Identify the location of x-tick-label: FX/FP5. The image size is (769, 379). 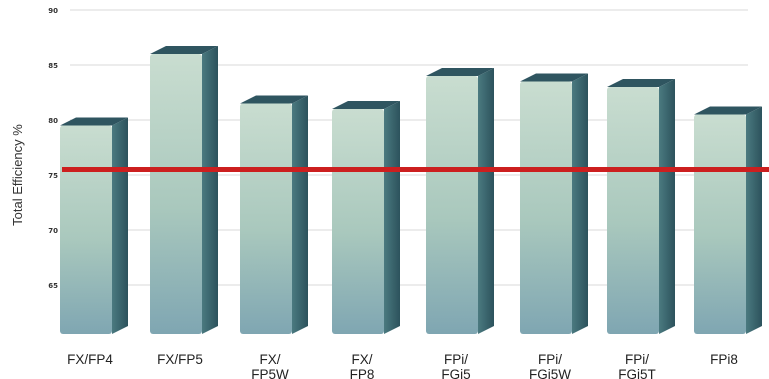
(180, 359).